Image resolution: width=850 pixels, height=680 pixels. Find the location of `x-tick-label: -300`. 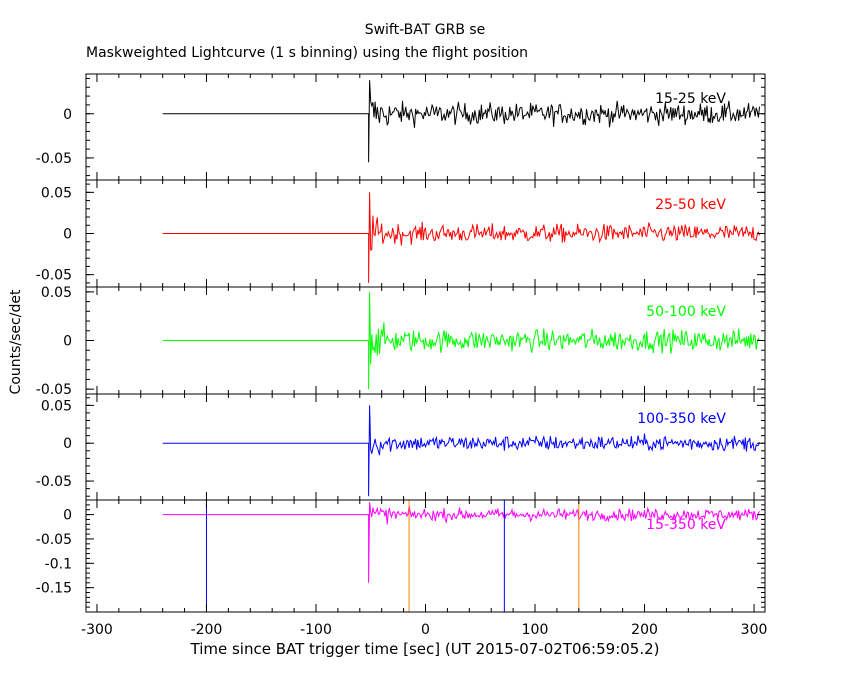

x-tick-label: -300 is located at coordinates (97, 630).